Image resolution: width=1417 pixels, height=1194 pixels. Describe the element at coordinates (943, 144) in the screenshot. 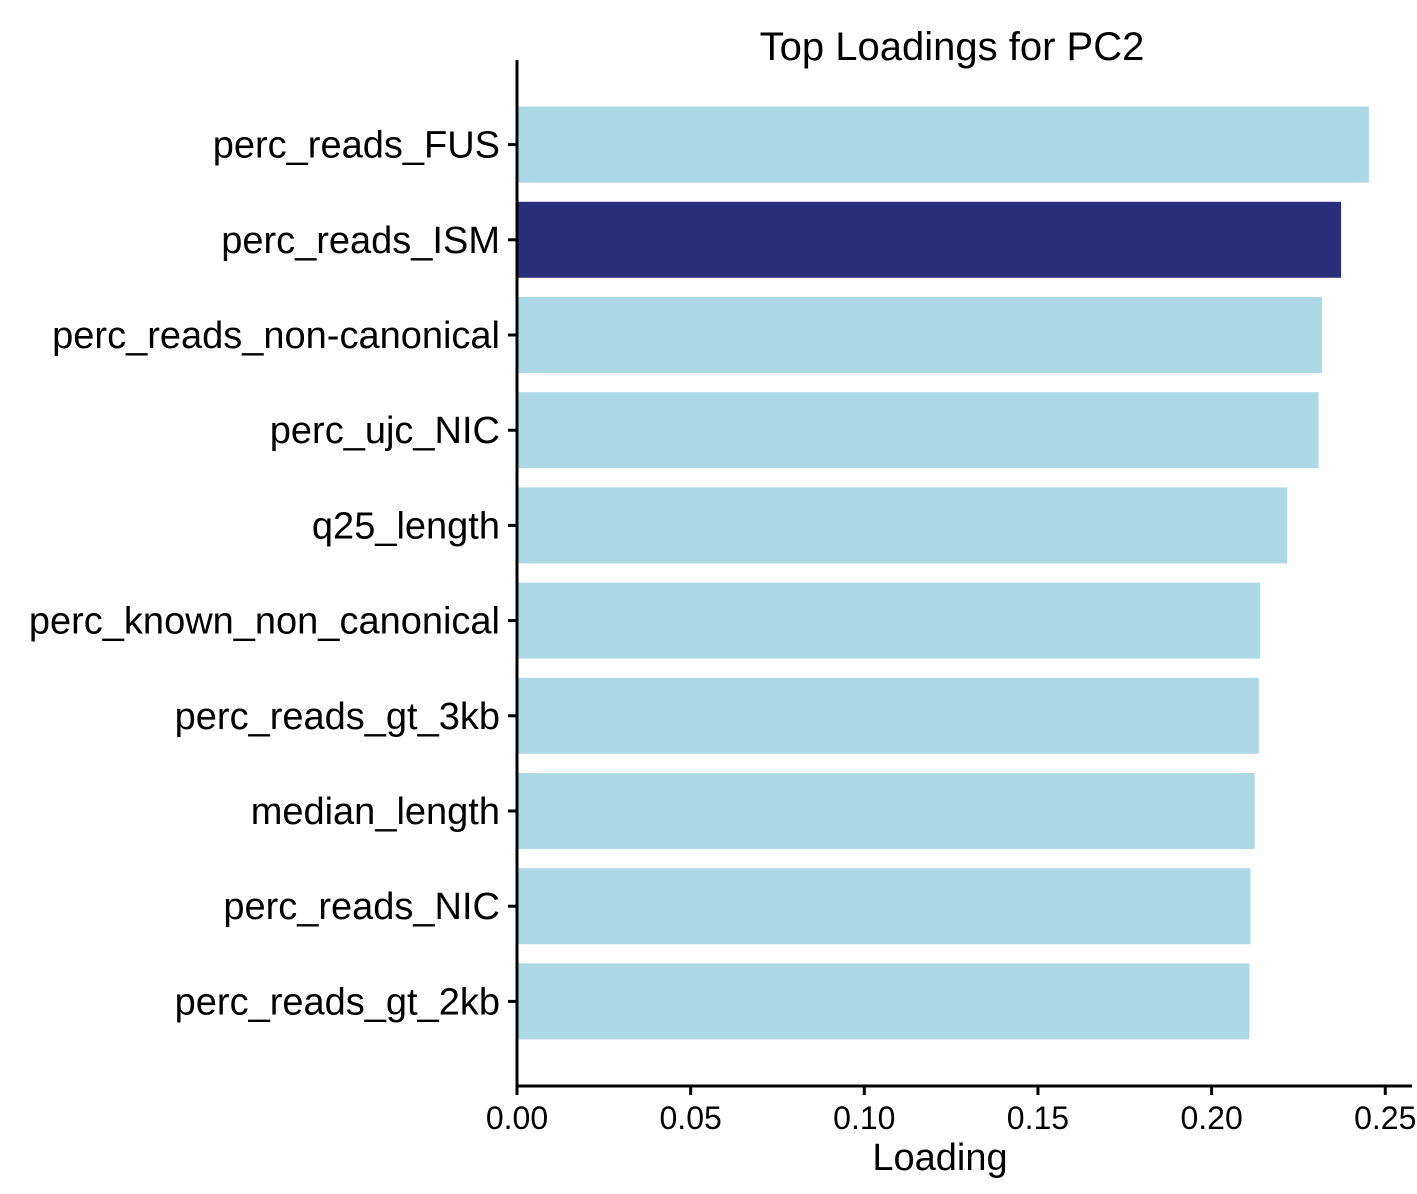

I see `bar-perc_reads_FUS` at that location.